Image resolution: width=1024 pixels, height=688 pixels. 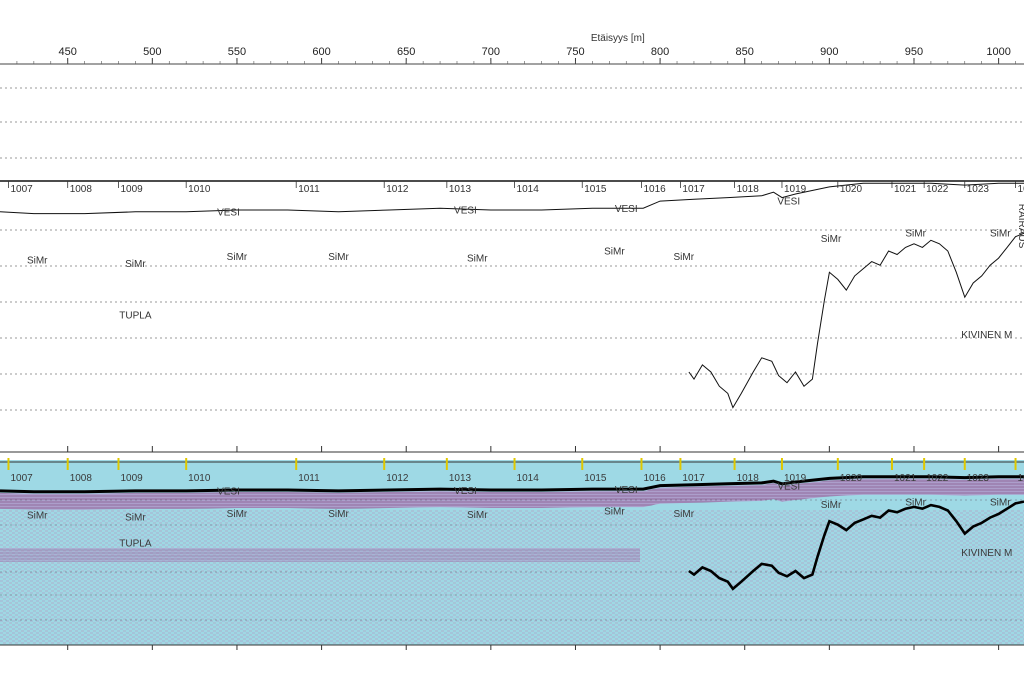 I want to click on fix-point-label: 1018, so click(x=748, y=189).